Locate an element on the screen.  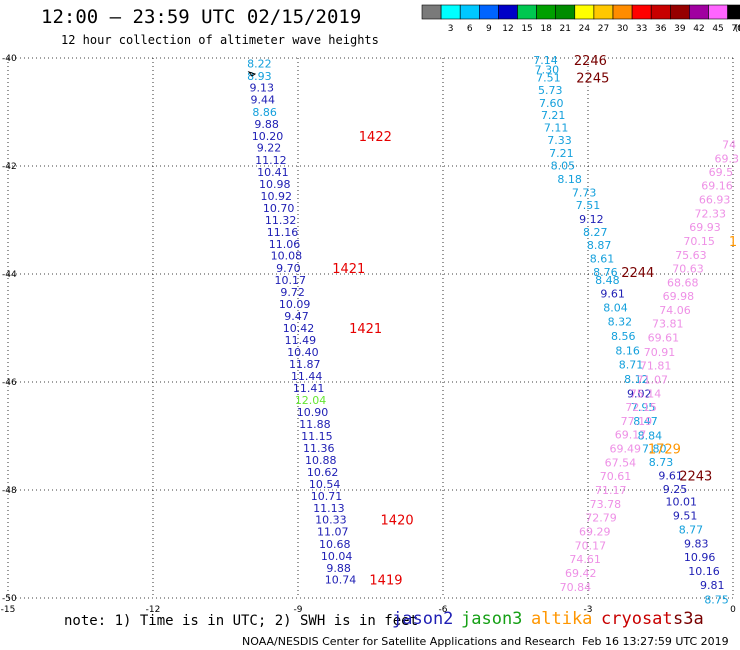
colorbar-label: 9 is located at coordinates (489, 29).